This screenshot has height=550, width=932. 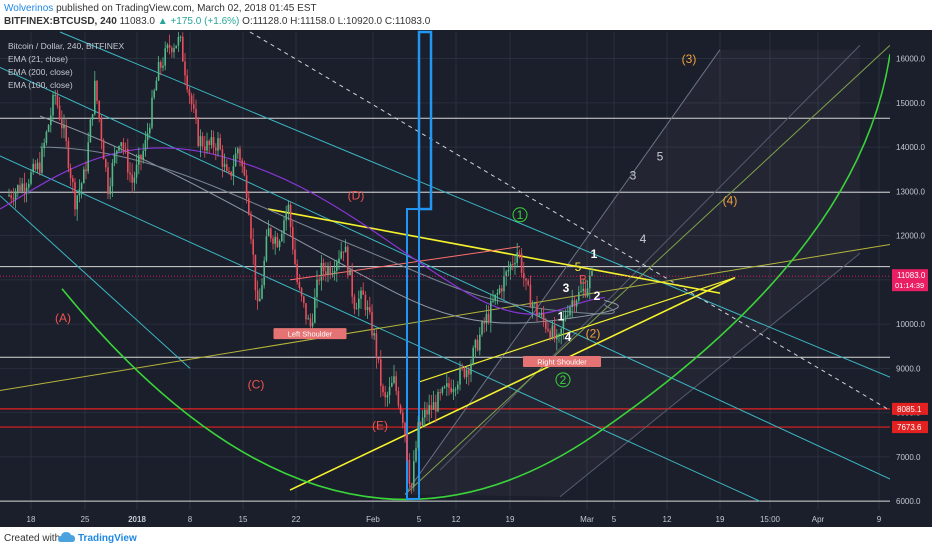 What do you see at coordinates (594, 254) in the screenshot?
I see `wave-label: 1` at bounding box center [594, 254].